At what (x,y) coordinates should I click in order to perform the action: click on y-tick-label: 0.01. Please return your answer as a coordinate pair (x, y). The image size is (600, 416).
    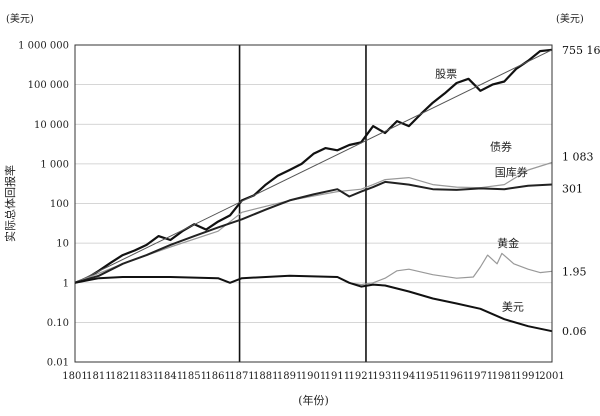
    Looking at the image, I should click on (58, 363).